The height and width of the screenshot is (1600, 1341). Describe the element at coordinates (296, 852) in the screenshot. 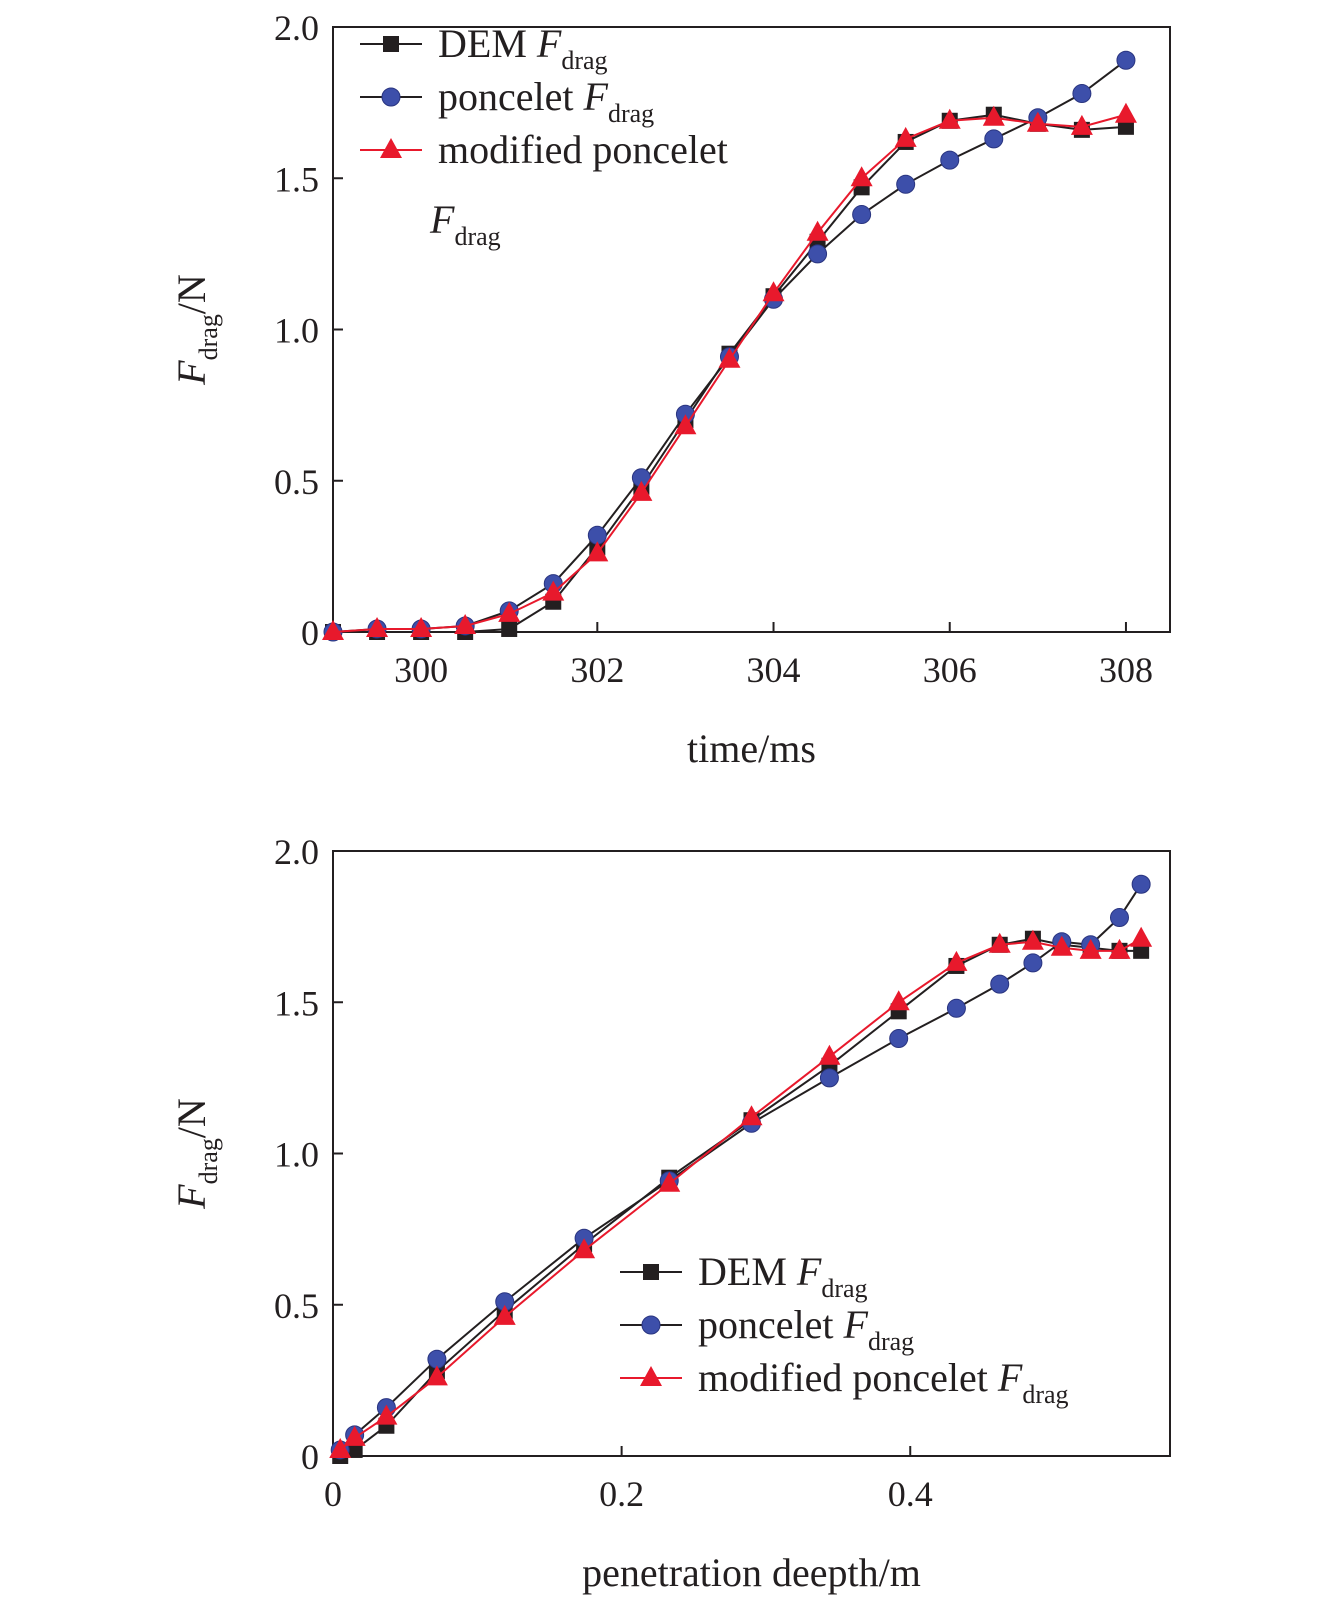

I see `y-tick-label: 2.0` at that location.